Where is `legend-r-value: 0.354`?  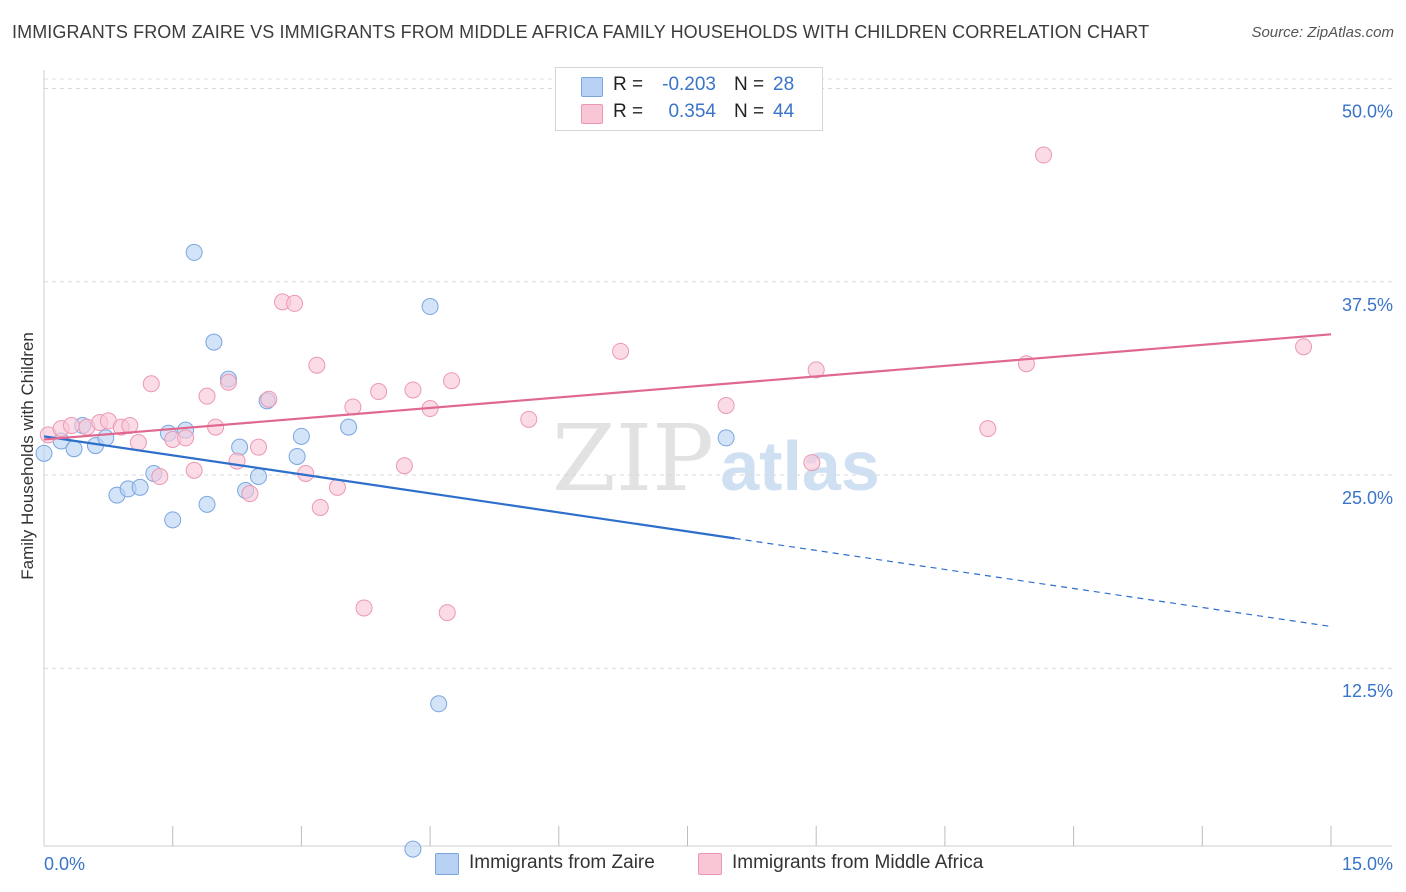 legend-r-value: 0.354 is located at coordinates (692, 111).